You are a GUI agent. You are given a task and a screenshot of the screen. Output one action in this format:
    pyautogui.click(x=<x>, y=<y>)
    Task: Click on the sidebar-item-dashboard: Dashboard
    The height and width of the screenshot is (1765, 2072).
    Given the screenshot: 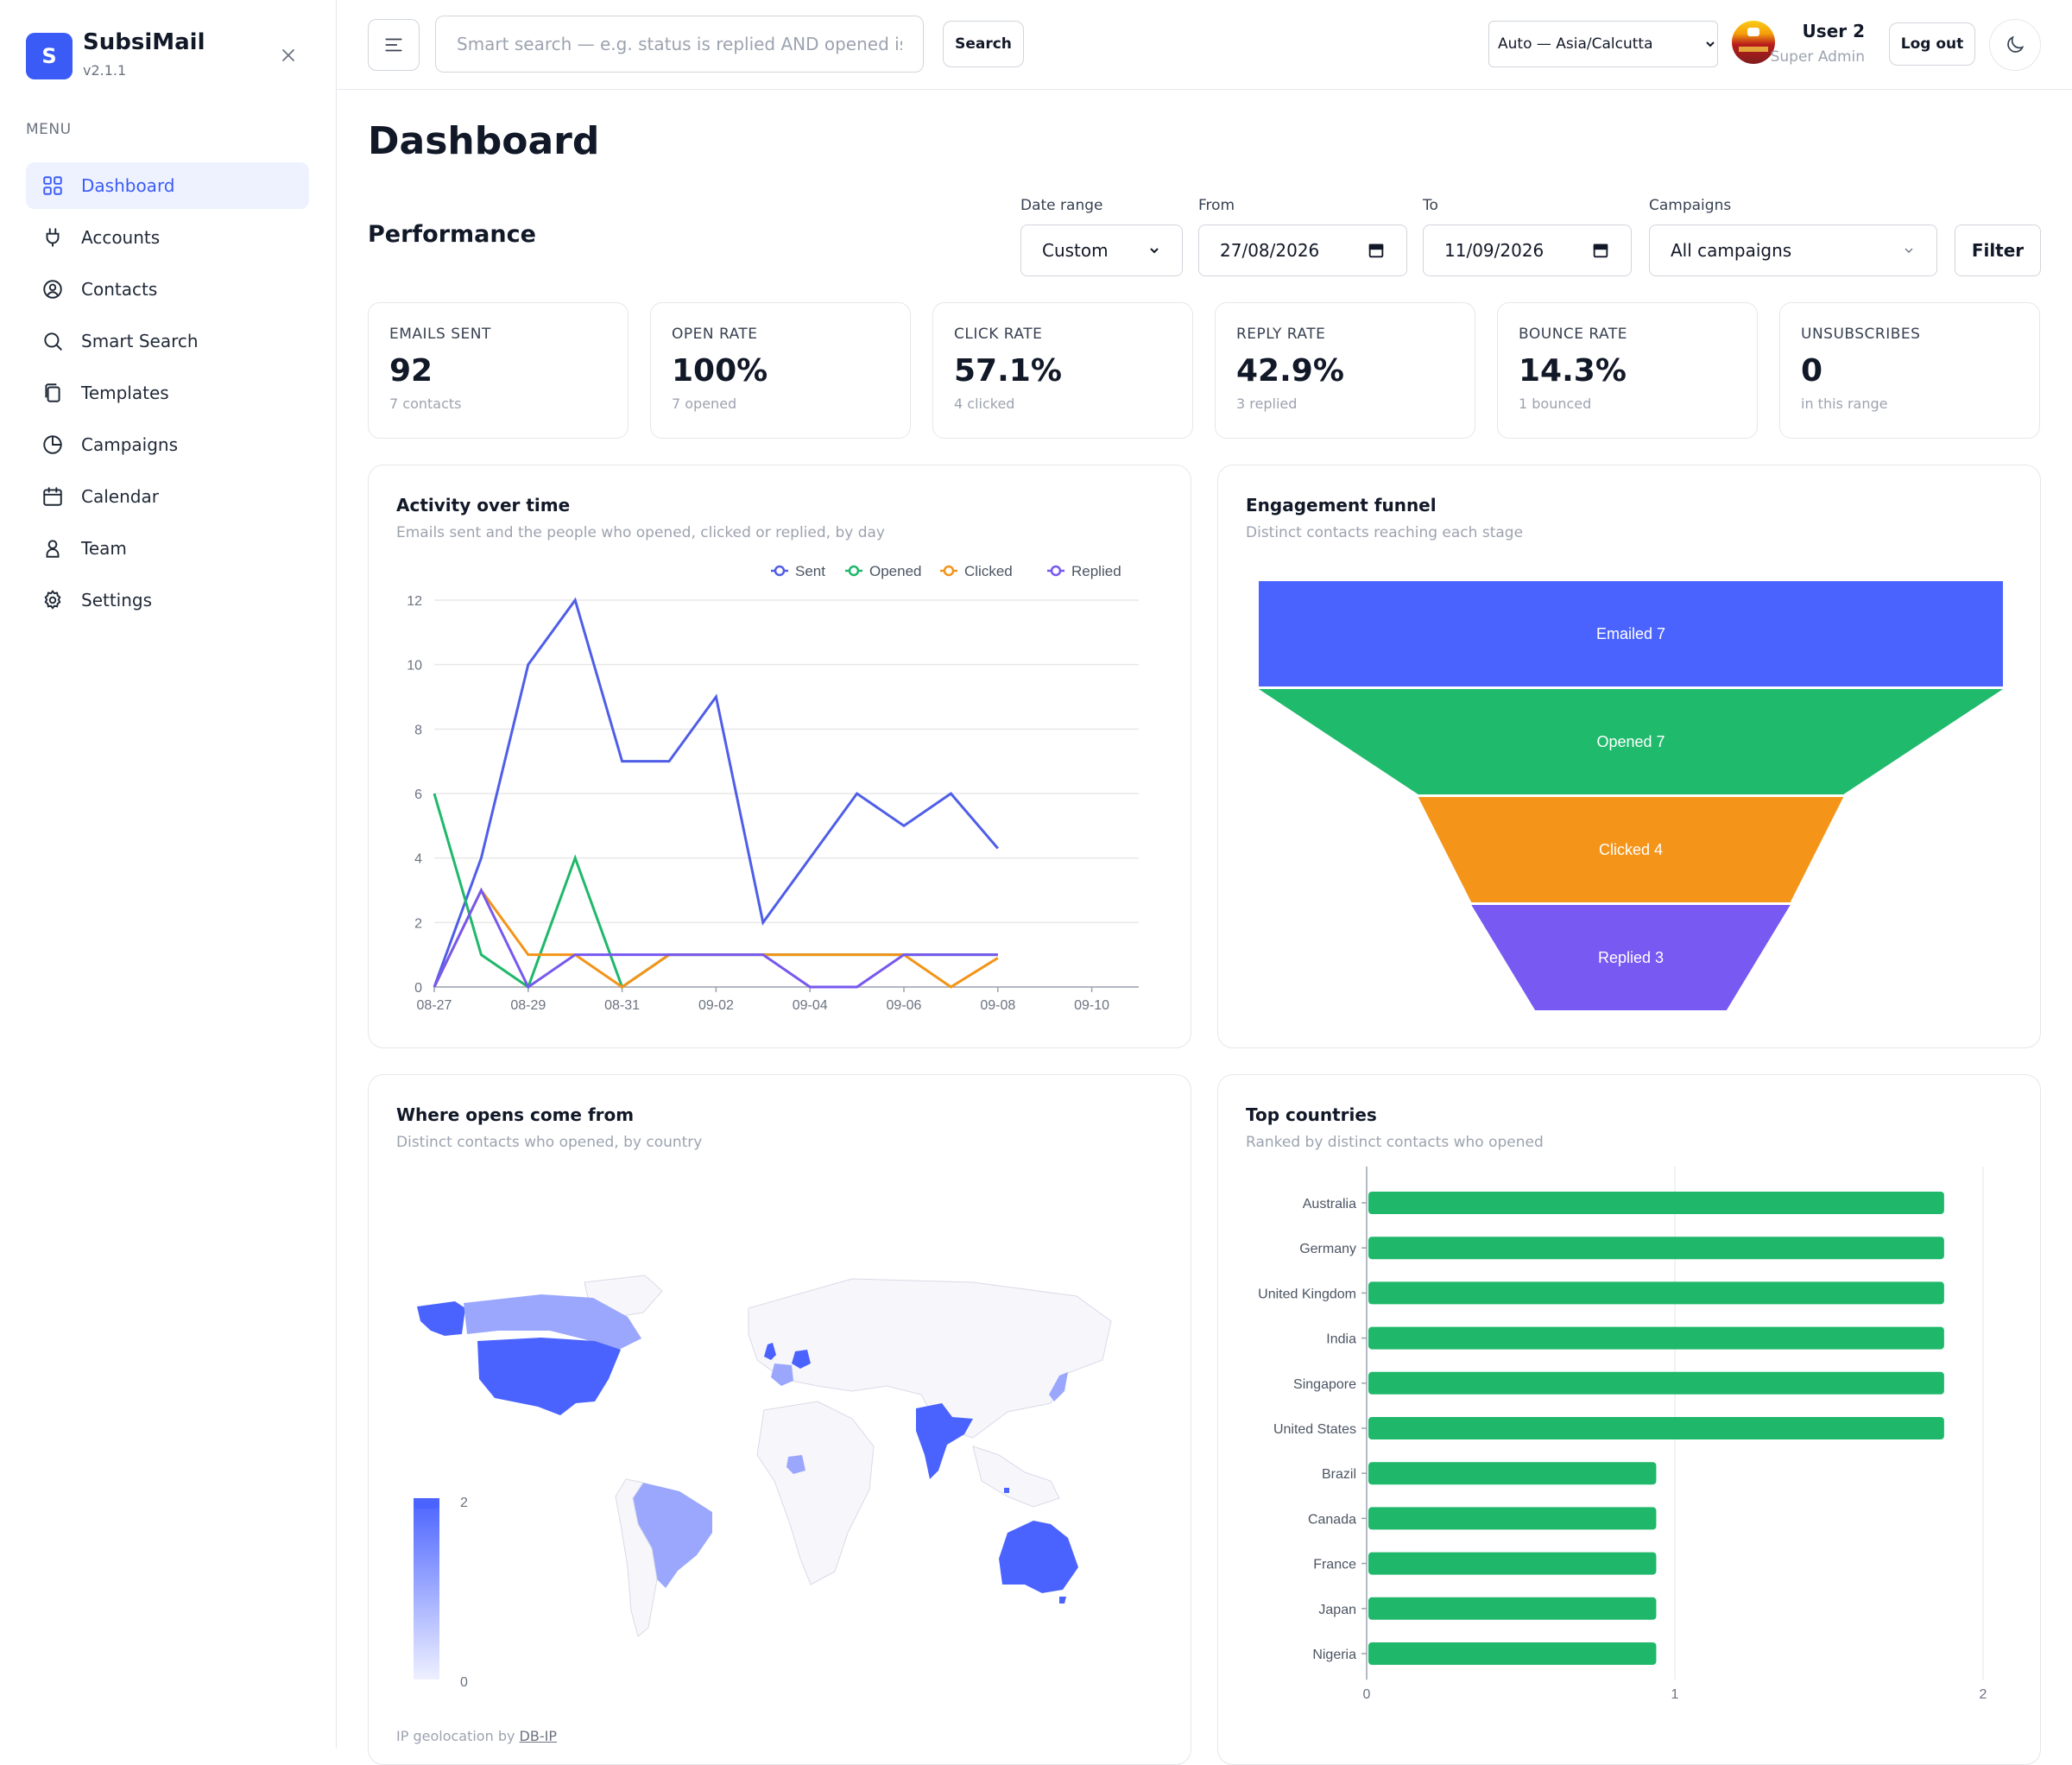 What is the action you would take?
    pyautogui.click(x=167, y=185)
    